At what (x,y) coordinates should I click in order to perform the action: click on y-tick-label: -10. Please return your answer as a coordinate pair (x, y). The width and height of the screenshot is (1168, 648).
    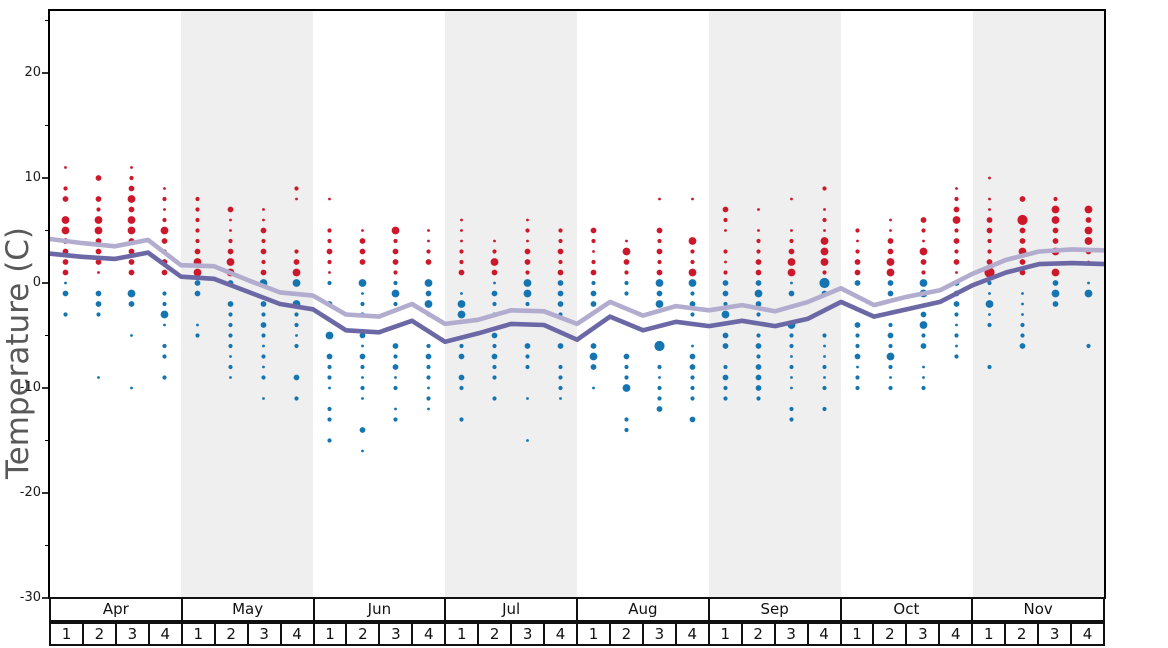
    Looking at the image, I should click on (30, 387).